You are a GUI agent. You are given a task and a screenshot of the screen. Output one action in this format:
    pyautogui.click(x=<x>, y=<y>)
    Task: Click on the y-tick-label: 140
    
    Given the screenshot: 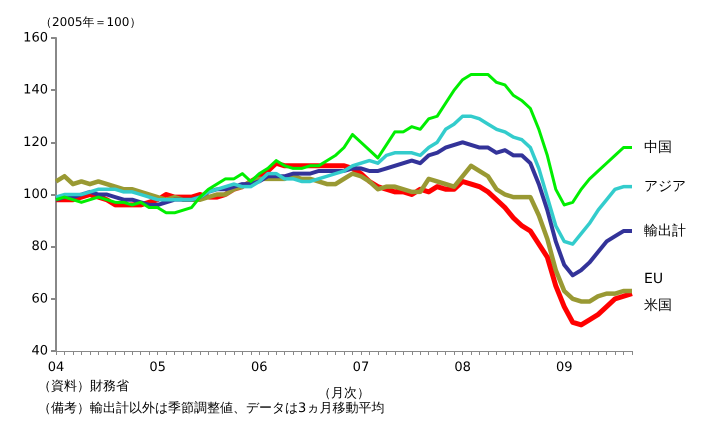 What is the action you would take?
    pyautogui.click(x=35, y=90)
    